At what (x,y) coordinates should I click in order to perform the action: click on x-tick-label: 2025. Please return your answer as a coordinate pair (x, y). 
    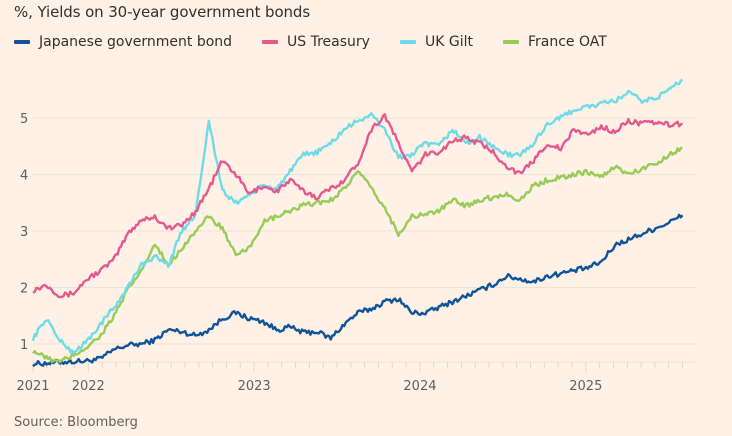
    Looking at the image, I should click on (585, 386).